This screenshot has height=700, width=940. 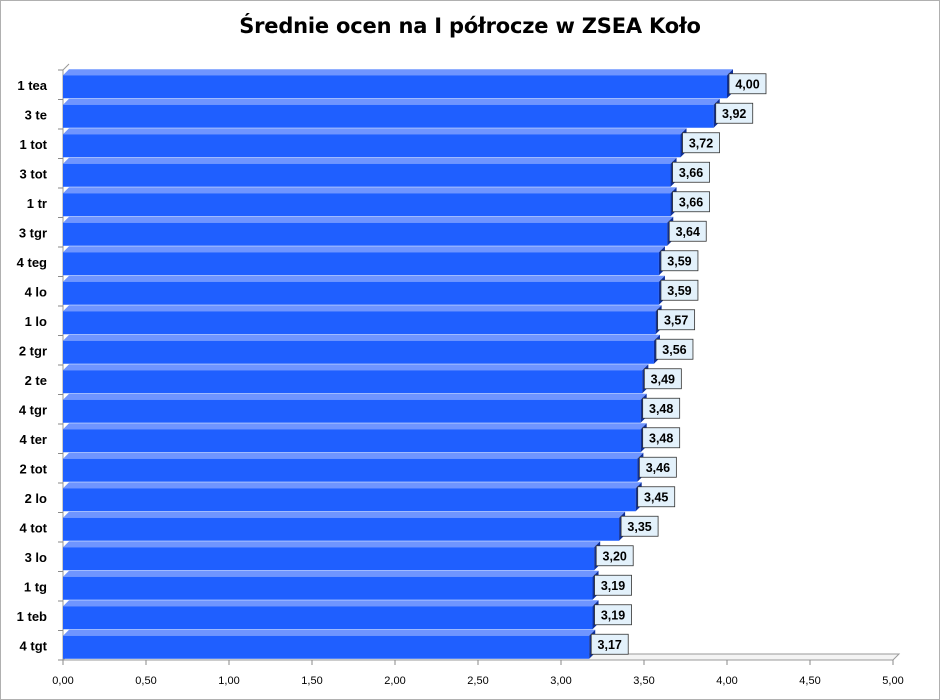 I want to click on x-tick-label: 2,50, so click(x=477, y=681).